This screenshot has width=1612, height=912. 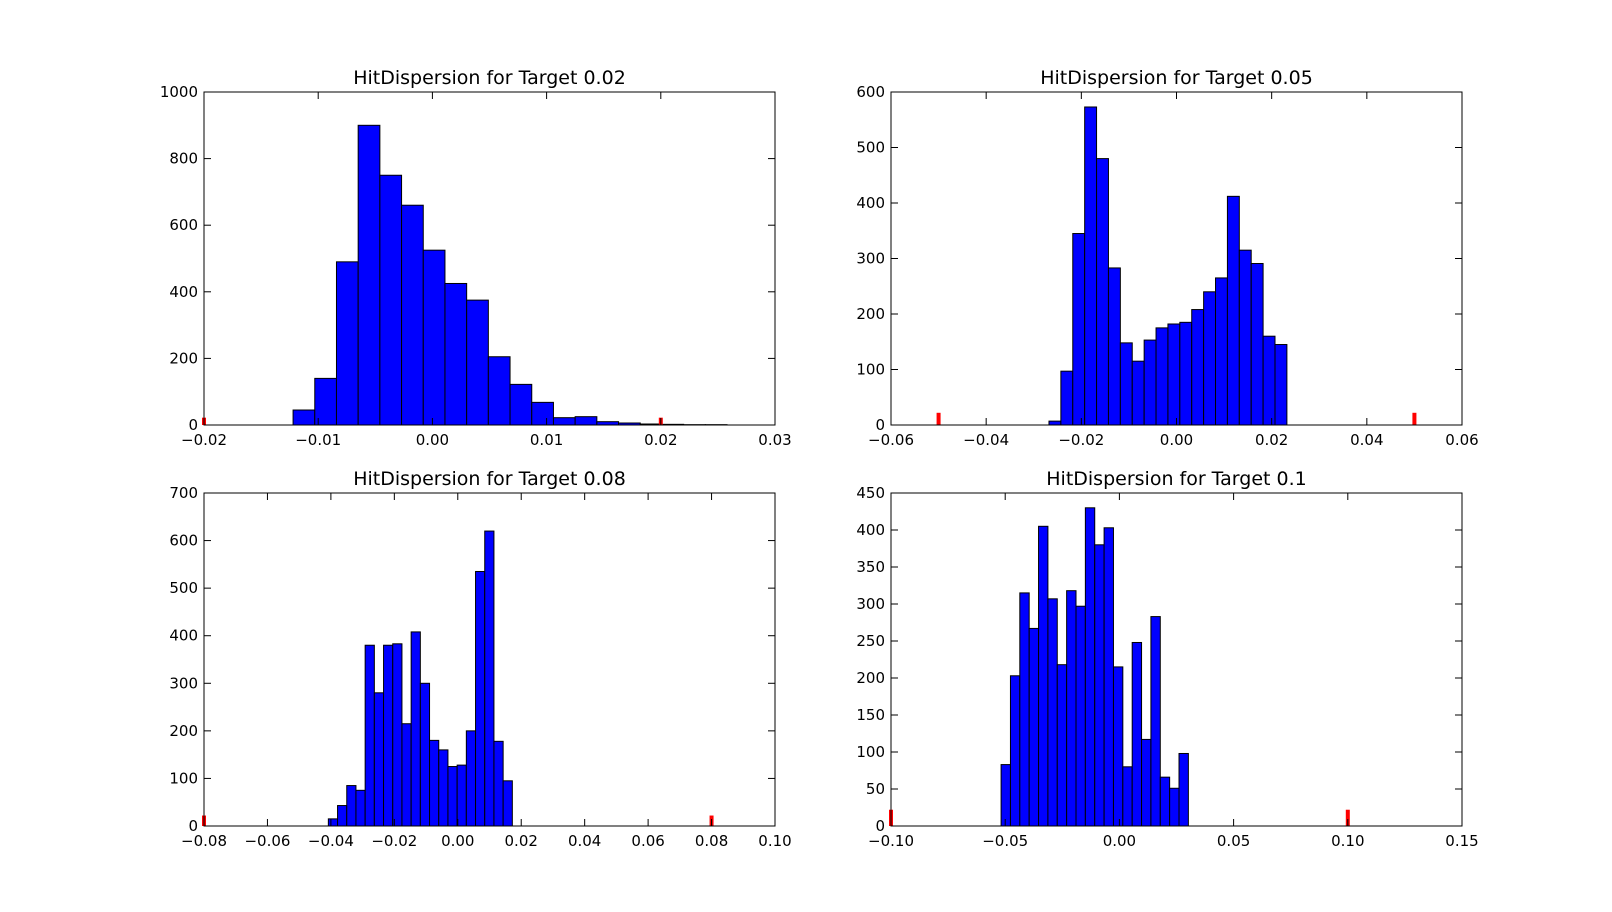 I want to click on x-tick-label: 0.01, so click(x=546, y=440).